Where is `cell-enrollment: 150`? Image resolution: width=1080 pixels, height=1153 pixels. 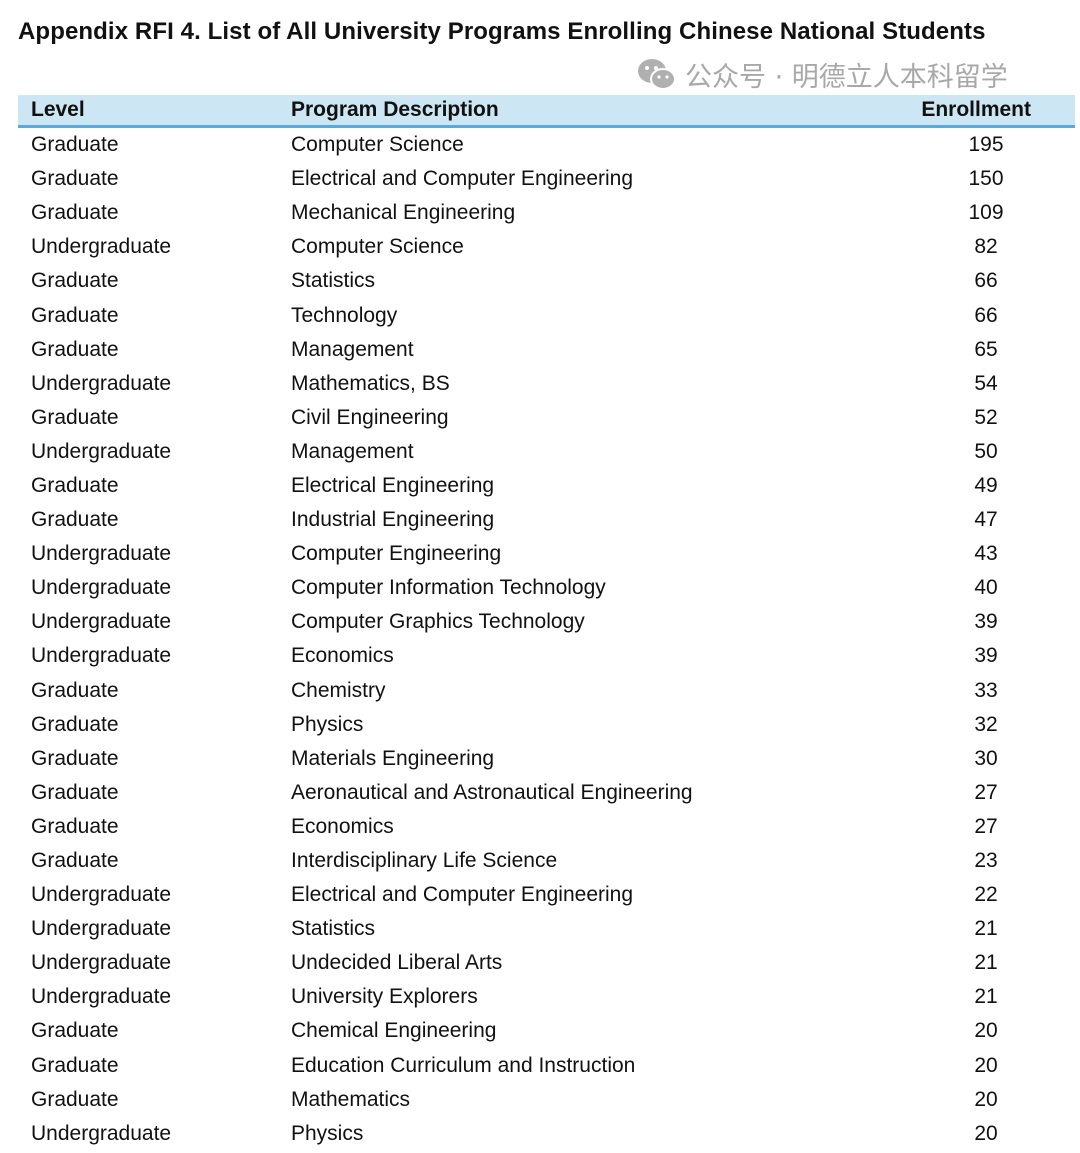 cell-enrollment: 150 is located at coordinates (986, 179).